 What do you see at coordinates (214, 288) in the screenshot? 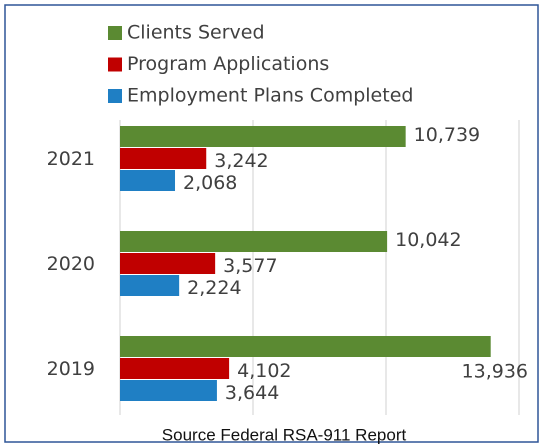
I see `data-label: 2,224` at bounding box center [214, 288].